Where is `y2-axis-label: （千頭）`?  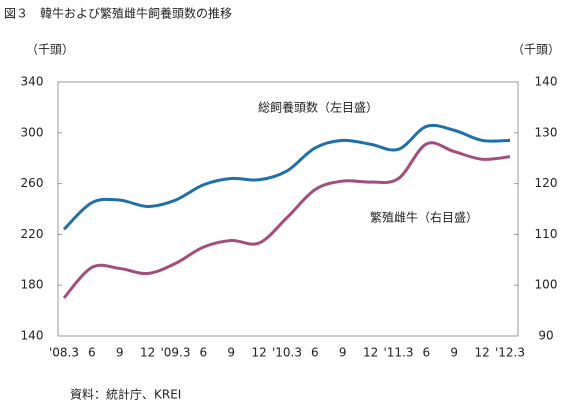
y2-axis-label: （千頭） is located at coordinates (536, 50).